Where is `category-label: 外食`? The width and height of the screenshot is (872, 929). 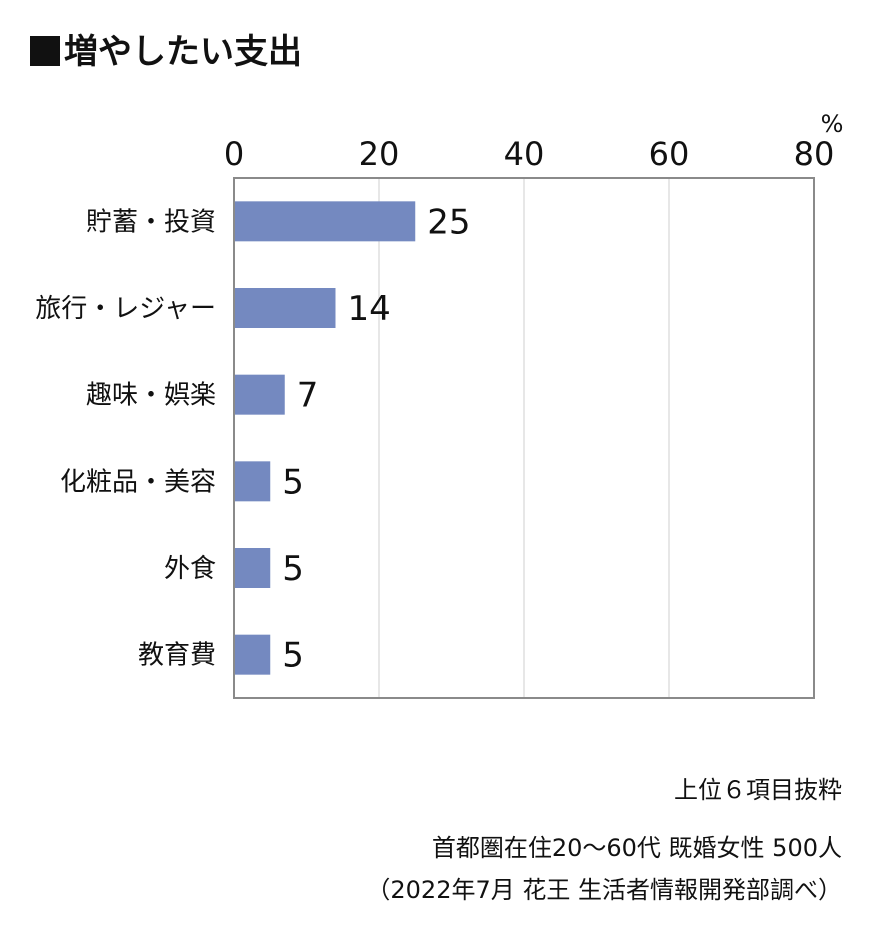
category-label: 外食 is located at coordinates (190, 569).